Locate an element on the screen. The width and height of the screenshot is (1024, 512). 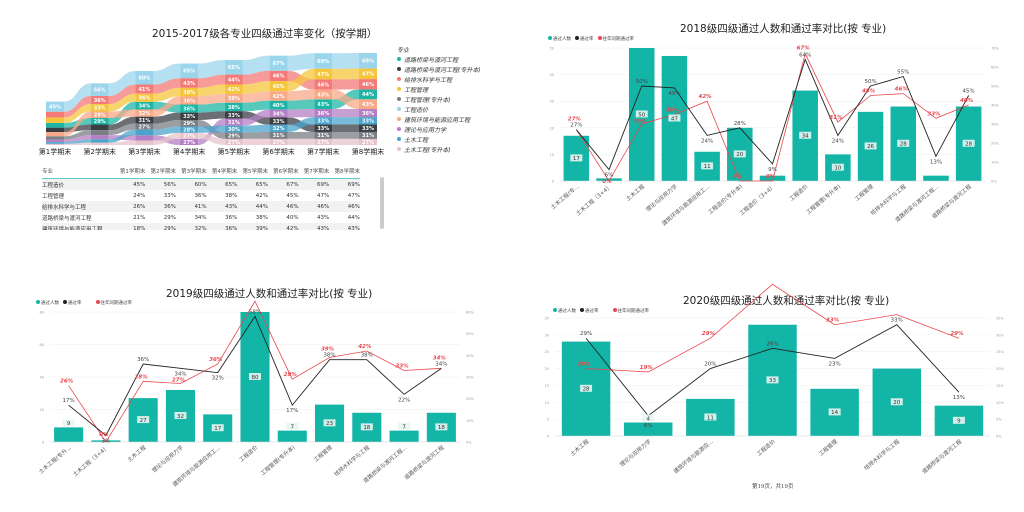
bar-value-label-group: 23 is located at coordinates (329, 423).